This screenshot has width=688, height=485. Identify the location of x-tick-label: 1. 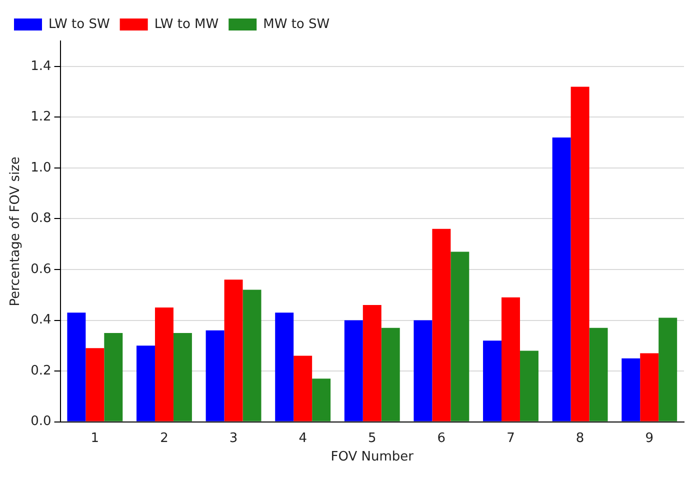
(95, 438).